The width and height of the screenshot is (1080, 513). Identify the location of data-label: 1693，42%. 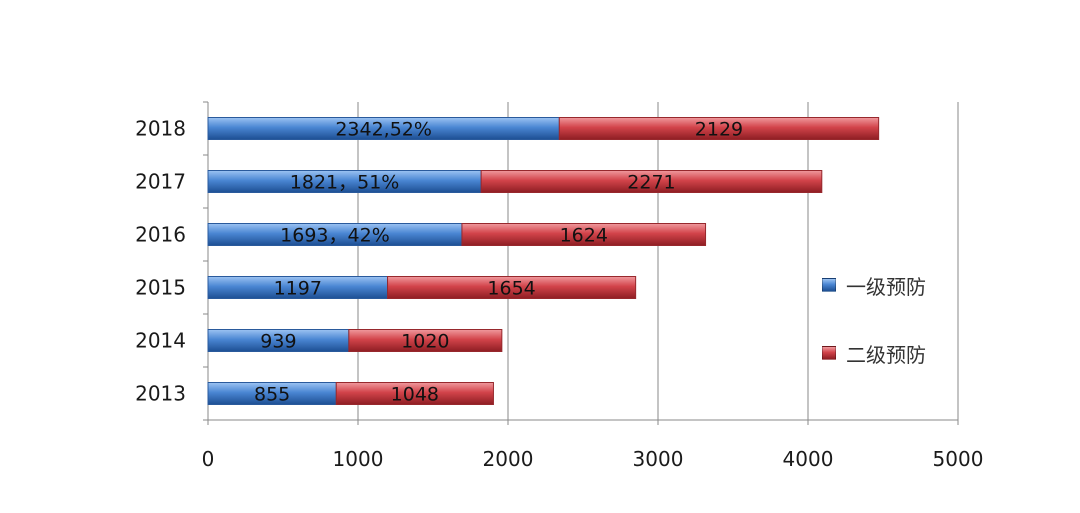
(335, 236).